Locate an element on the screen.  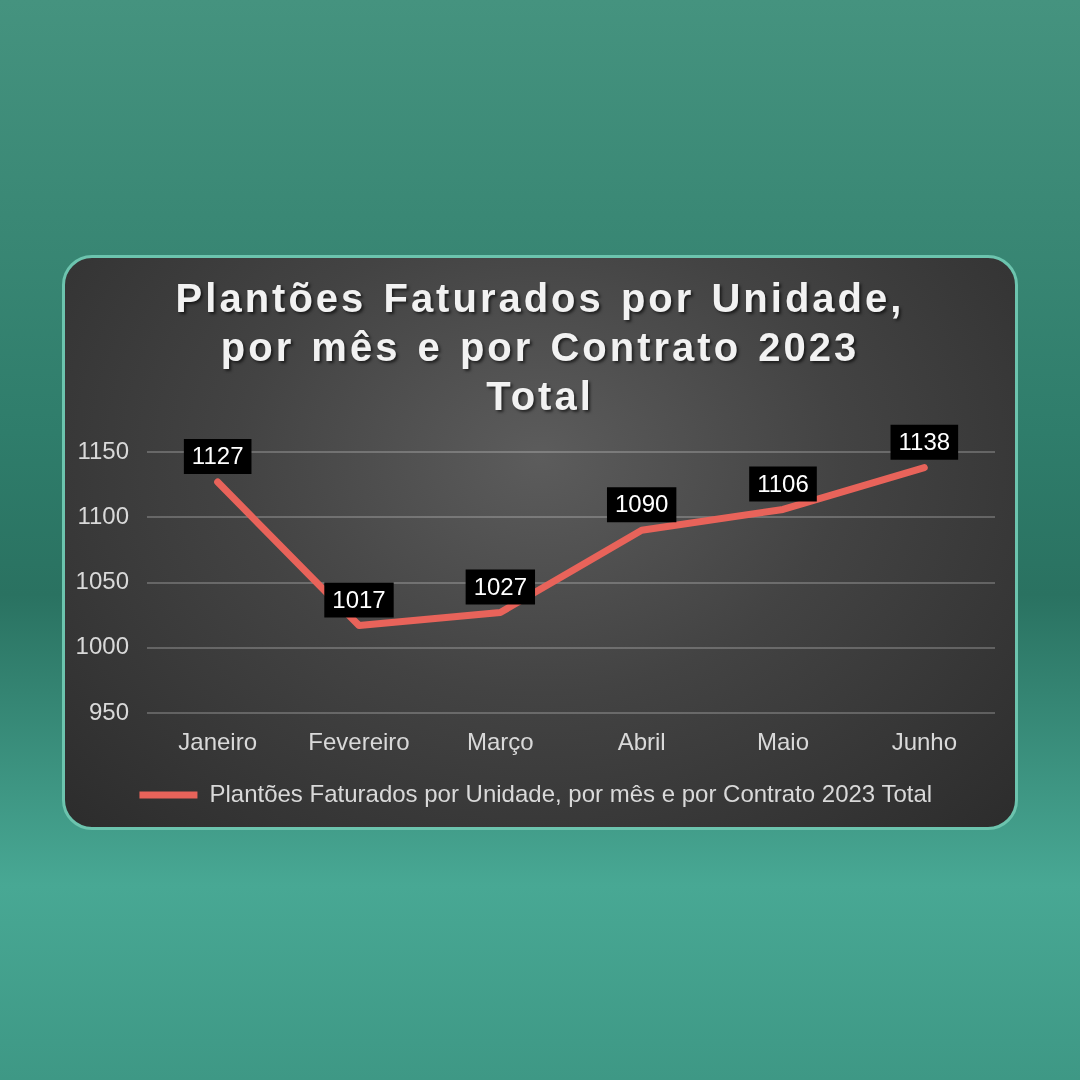
x-tick-label: Abril is located at coordinates (641, 742).